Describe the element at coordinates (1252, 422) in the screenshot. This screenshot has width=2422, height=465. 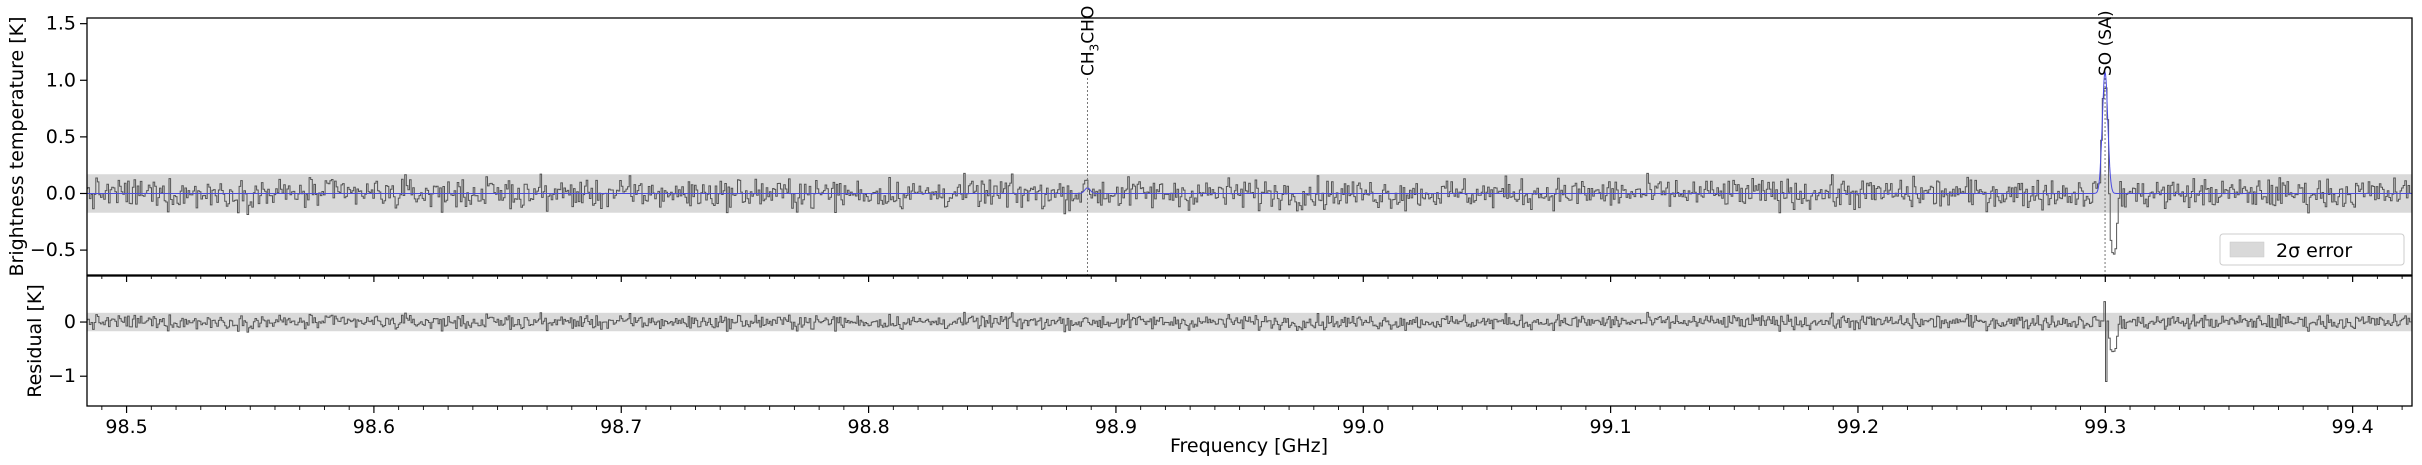
I see `residual-x-ticks: 98.5 98.6 98.7 98.8 98.9 99.0 99.1 99.2 99.3 99.4` at that location.